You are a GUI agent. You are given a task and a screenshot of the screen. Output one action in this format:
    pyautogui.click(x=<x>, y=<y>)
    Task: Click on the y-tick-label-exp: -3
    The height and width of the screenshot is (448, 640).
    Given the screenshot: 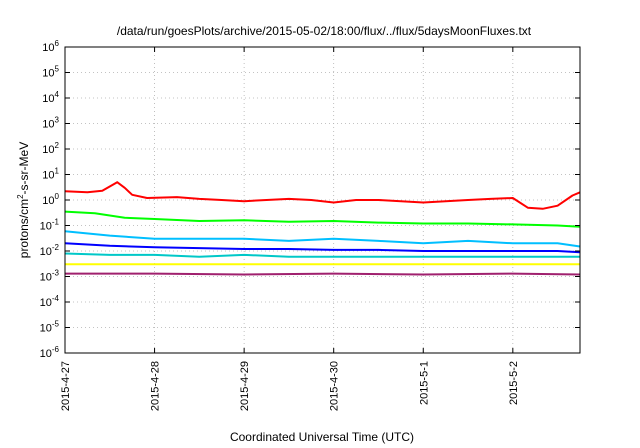 What is the action you would take?
    pyautogui.click(x=56, y=273)
    